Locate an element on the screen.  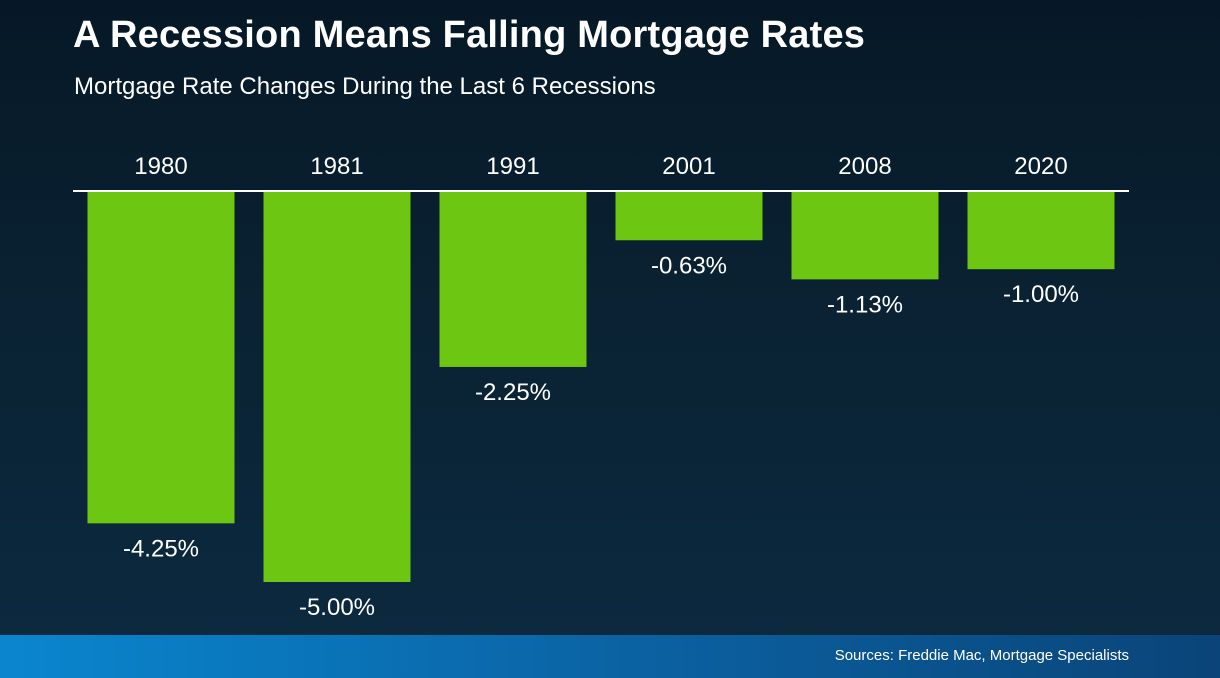
value-label: -1.00% is located at coordinates (1041, 294).